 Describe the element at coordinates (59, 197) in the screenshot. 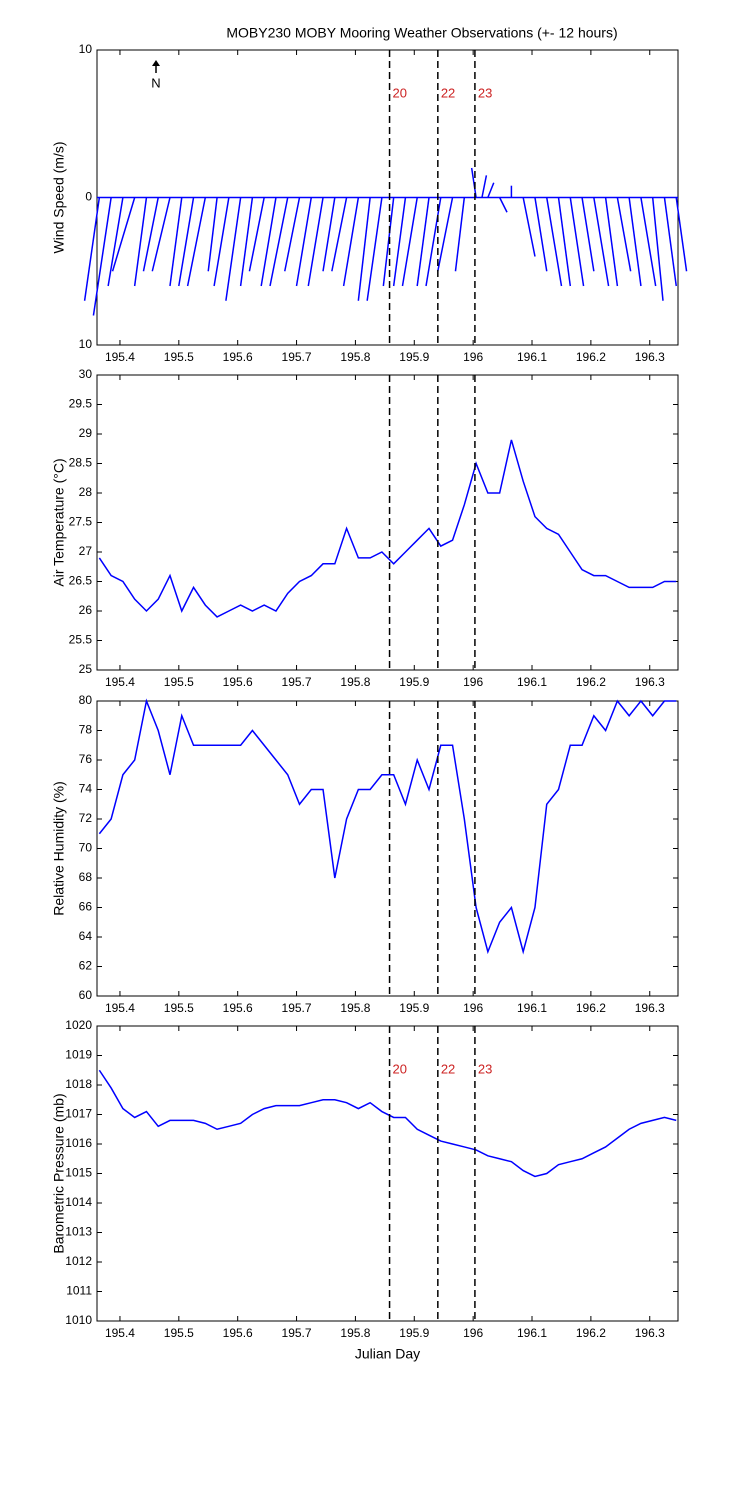

I see `y-axis-label: Wind Speed (m/s)` at that location.